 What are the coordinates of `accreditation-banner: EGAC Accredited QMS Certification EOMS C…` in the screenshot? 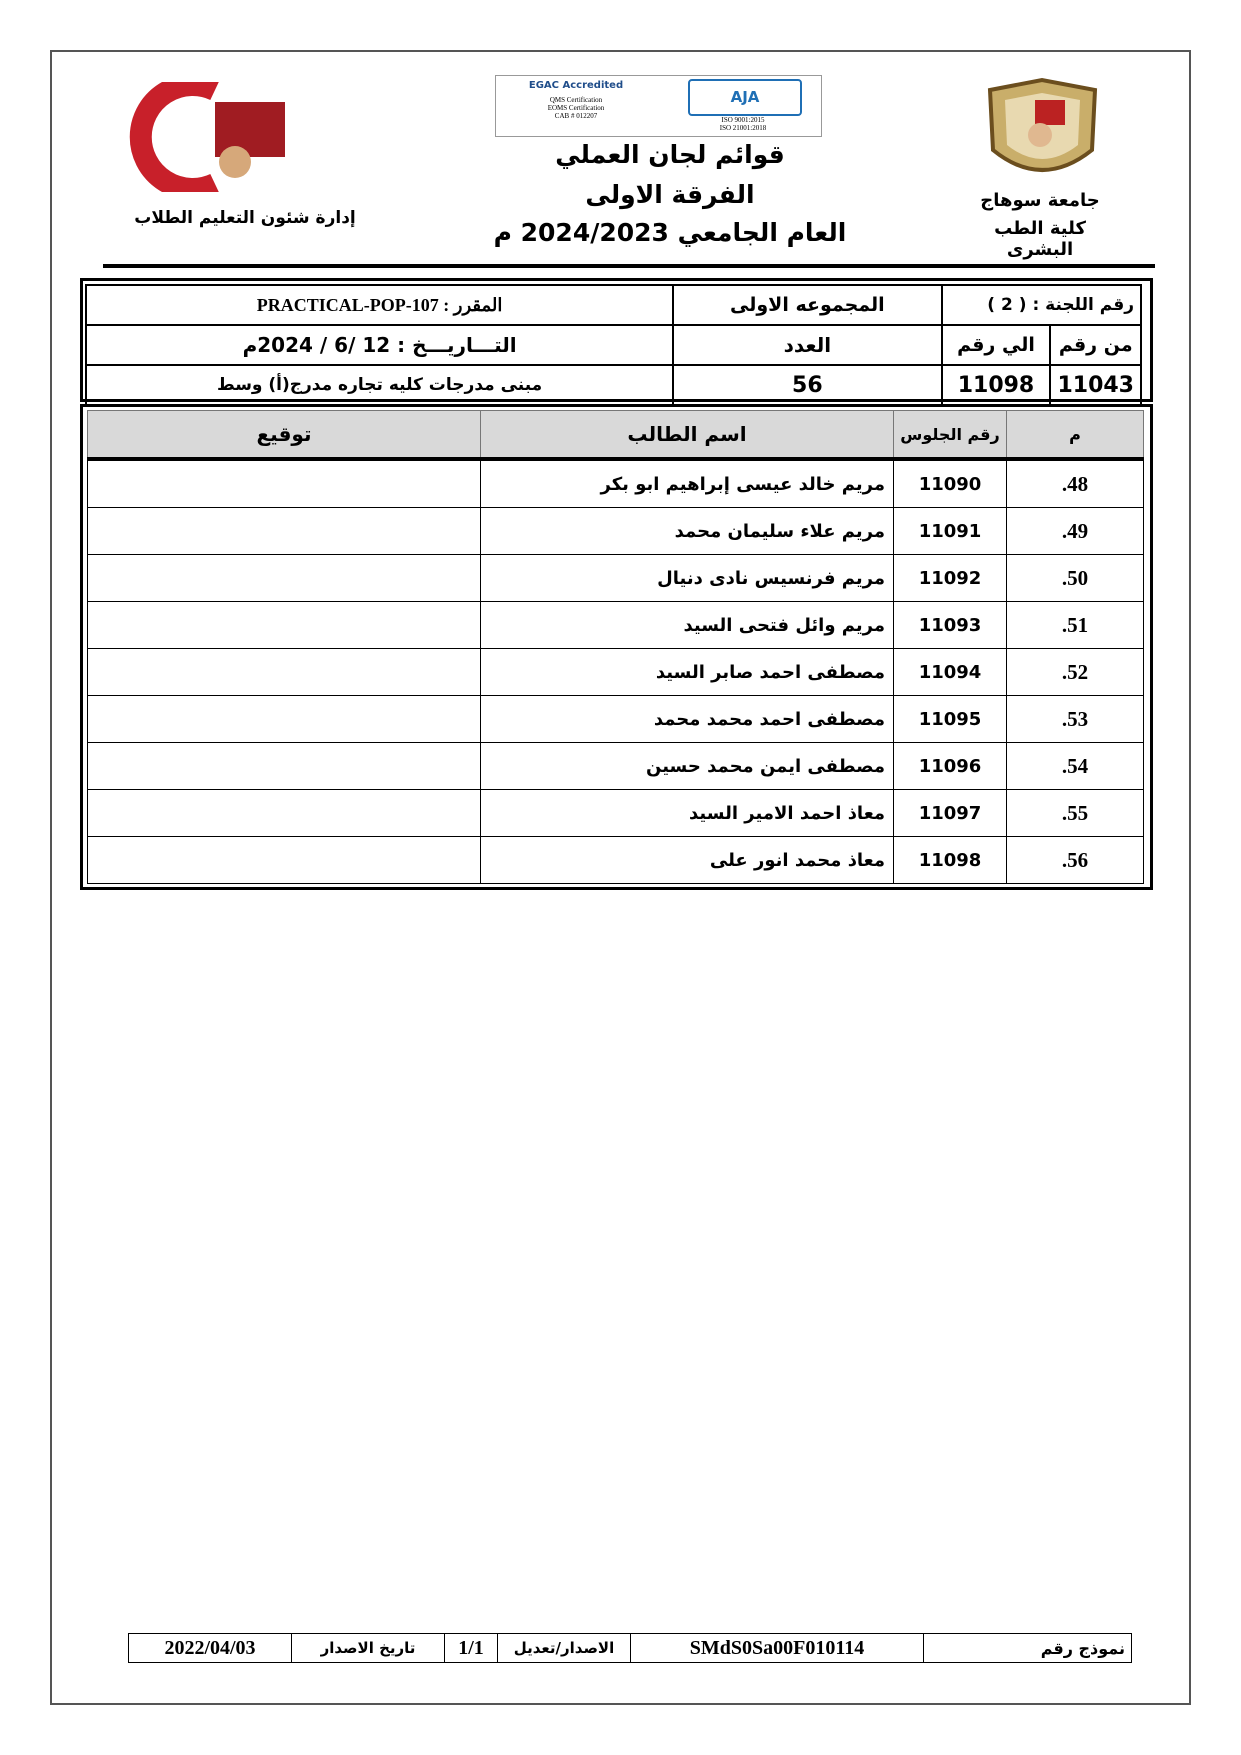 It's located at (658, 106).